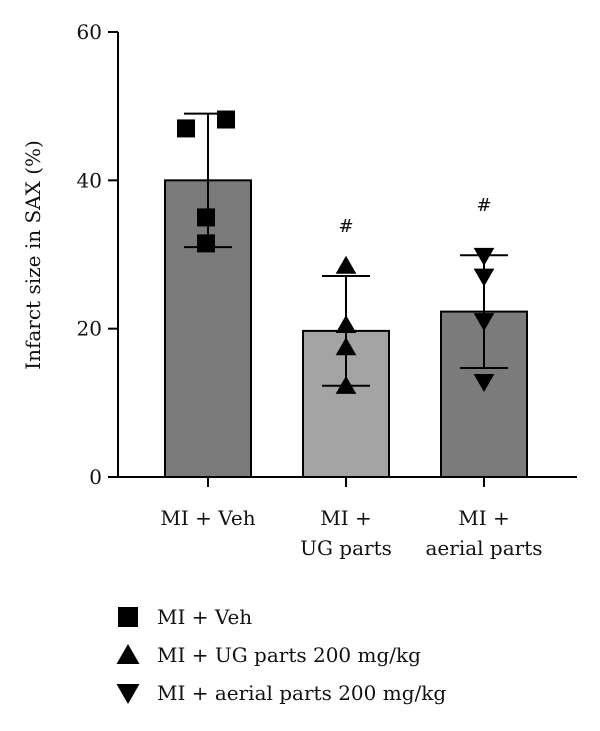 The image size is (600, 731). What do you see at coordinates (89, 329) in the screenshot?
I see `y-tick-label-20: 20` at bounding box center [89, 329].